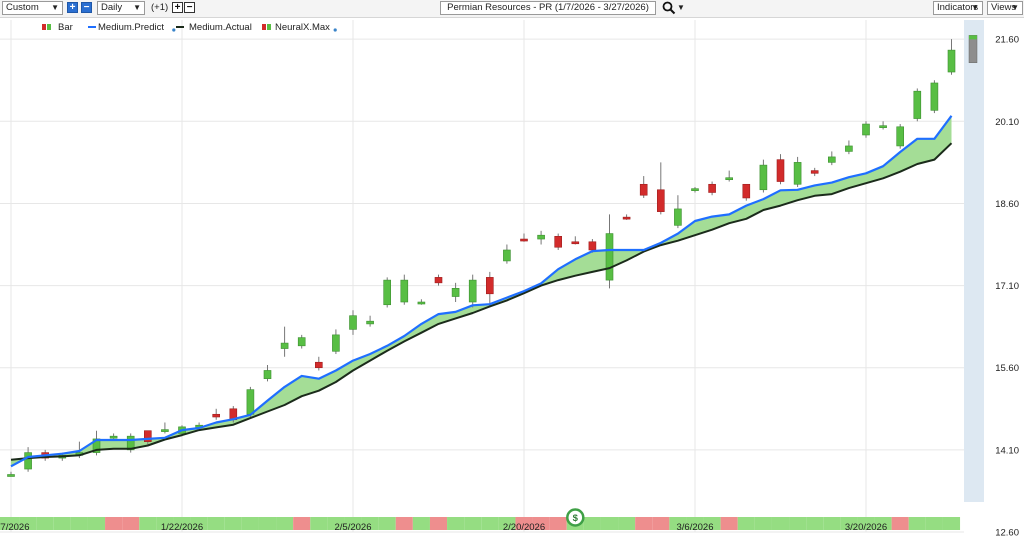 This screenshot has height=549, width=1024. I want to click on range-select-value: Custom, so click(22, 7).